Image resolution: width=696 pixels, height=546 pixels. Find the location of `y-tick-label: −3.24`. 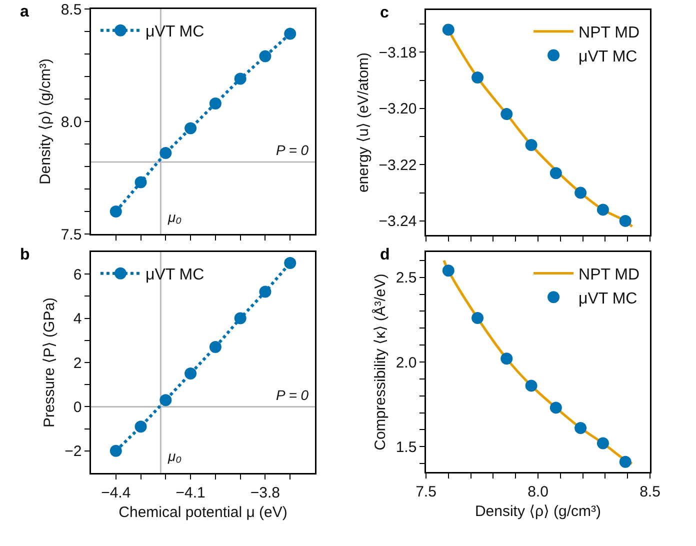

y-tick-label: −3.24 is located at coordinates (397, 221).